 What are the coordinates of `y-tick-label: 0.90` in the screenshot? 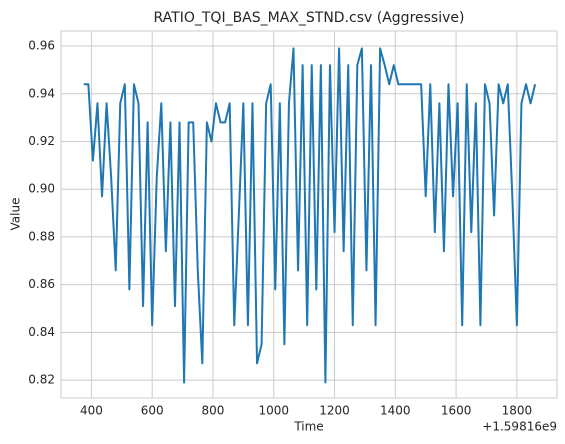 It's located at (41, 189).